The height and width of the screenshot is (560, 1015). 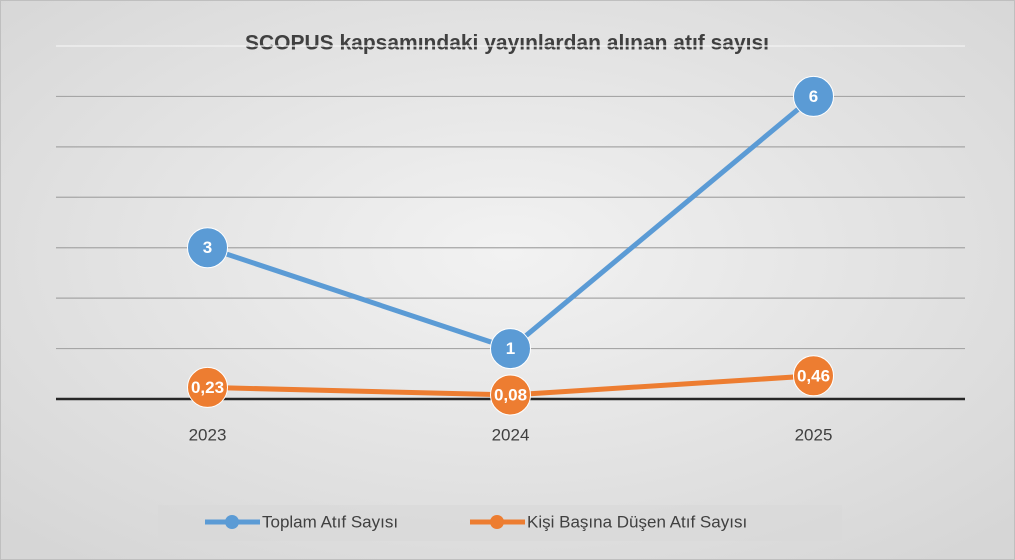 What do you see at coordinates (814, 434) in the screenshot?
I see `x-tick-label: 2025` at bounding box center [814, 434].